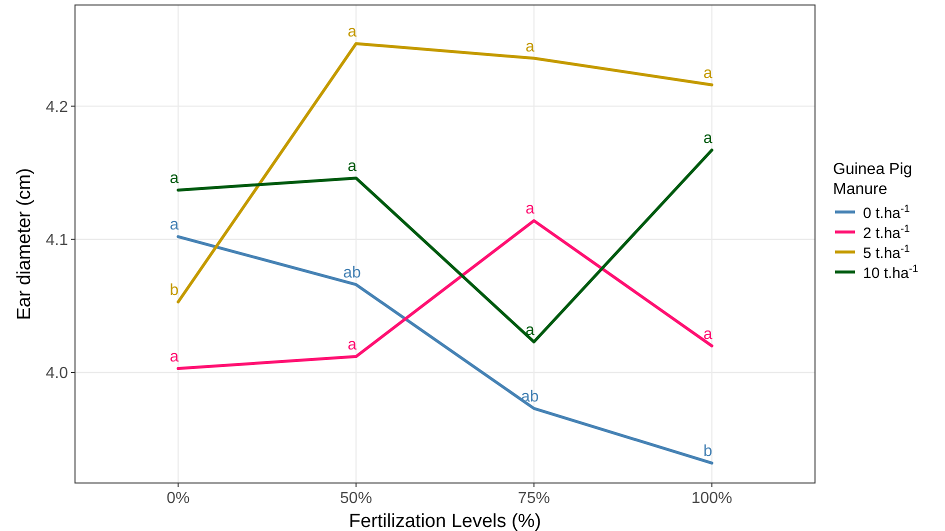 The height and width of the screenshot is (531, 945). Describe the element at coordinates (57, 107) in the screenshot. I see `y-tick-label: 4.2` at that location.